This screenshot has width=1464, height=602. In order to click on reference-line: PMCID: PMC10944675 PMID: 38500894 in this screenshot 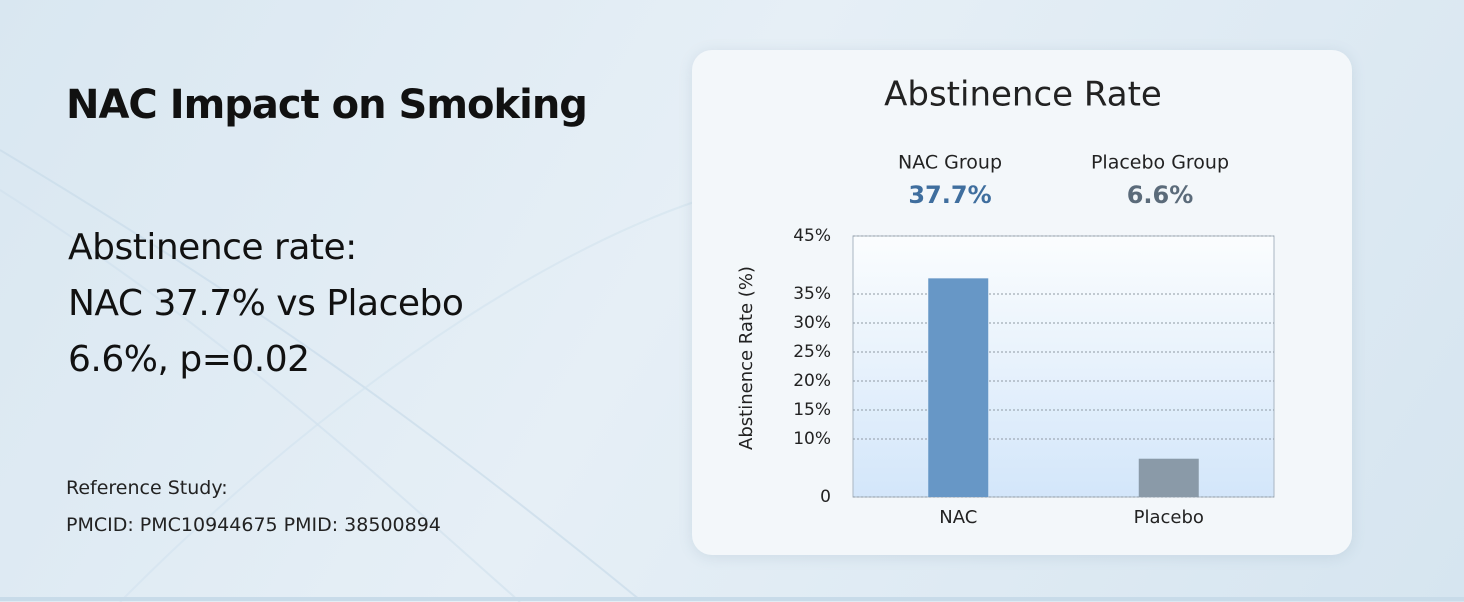, I will do `click(253, 525)`.